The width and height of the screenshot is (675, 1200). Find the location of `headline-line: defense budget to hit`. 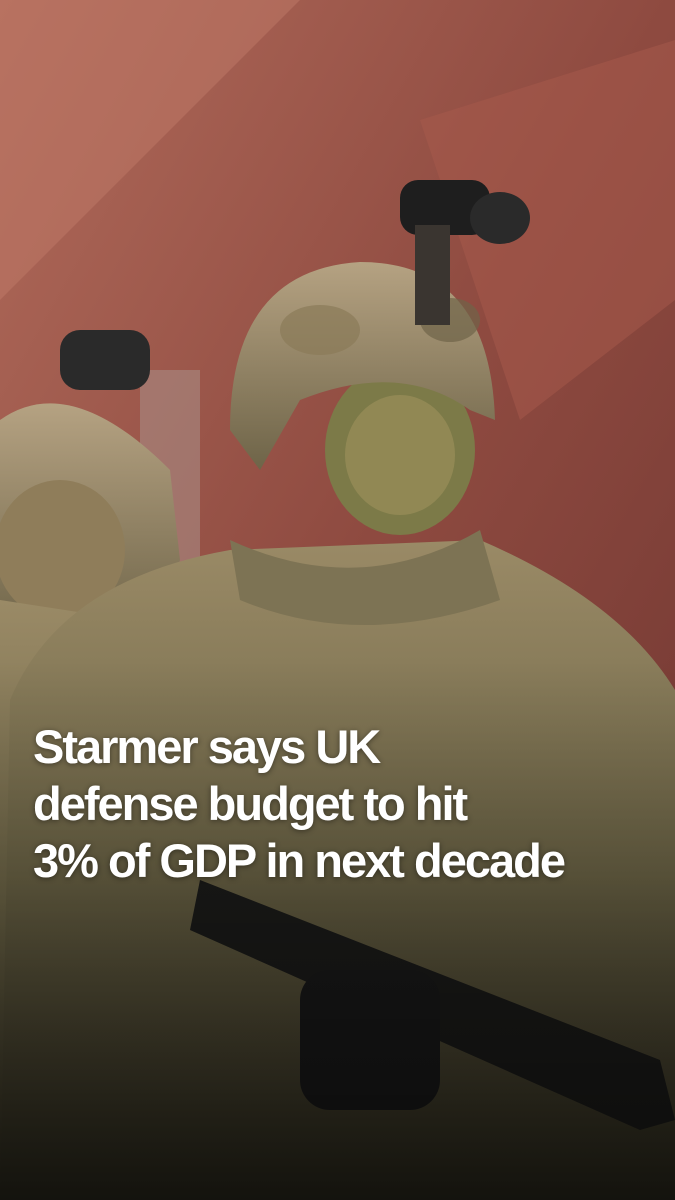

headline-line: defense budget to hit is located at coordinates (250, 803).